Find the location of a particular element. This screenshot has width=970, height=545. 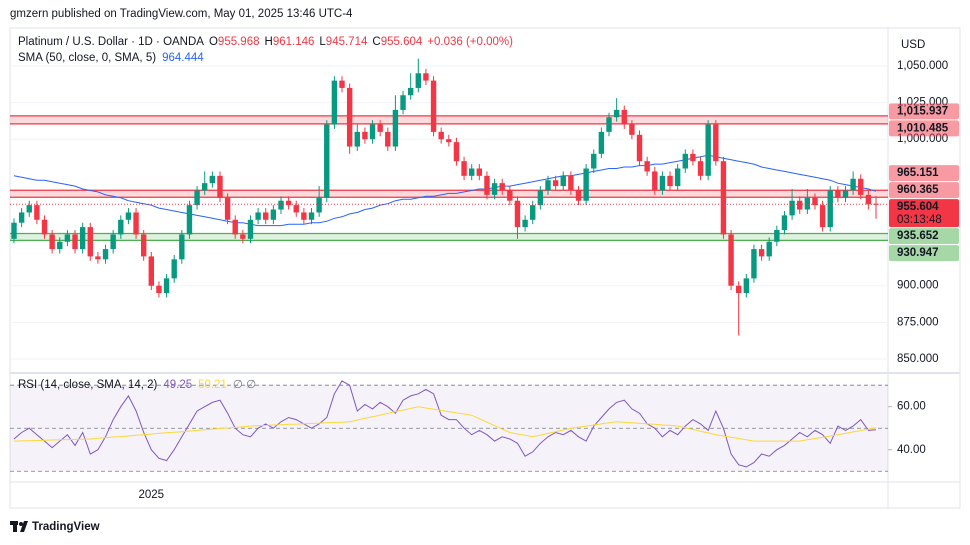

y-tick-label: 875.000 is located at coordinates (918, 322).